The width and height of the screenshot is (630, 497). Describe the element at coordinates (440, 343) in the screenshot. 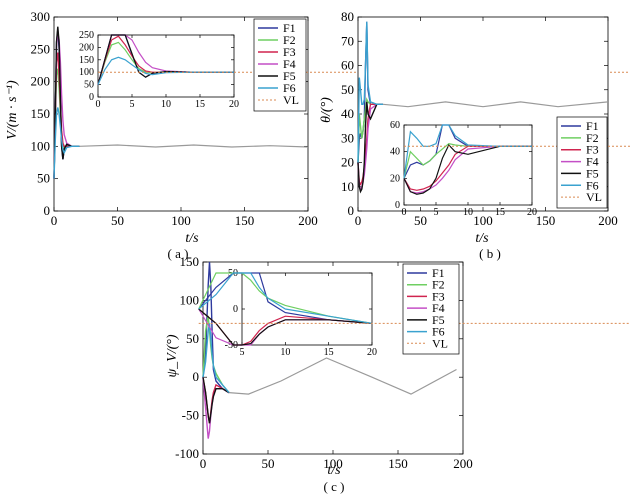

I see `panel-c-legend-label-vl: VL` at that location.